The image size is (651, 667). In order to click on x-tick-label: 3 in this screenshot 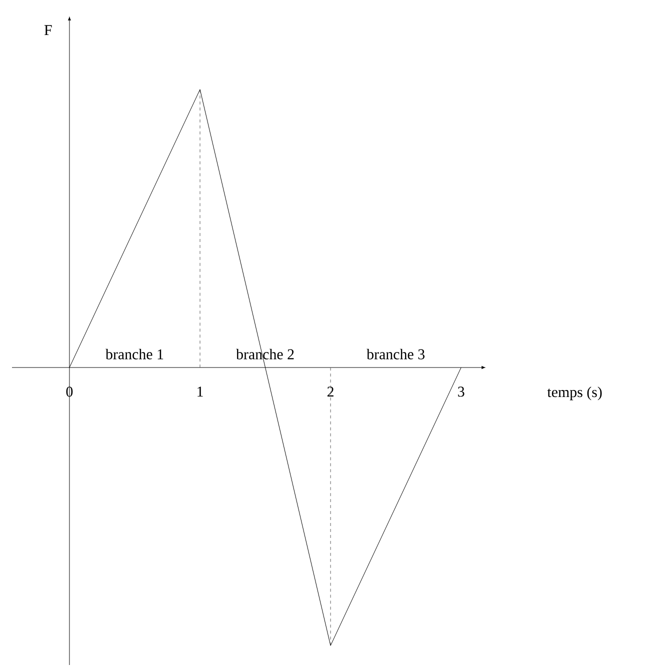, I will do `click(461, 391)`.